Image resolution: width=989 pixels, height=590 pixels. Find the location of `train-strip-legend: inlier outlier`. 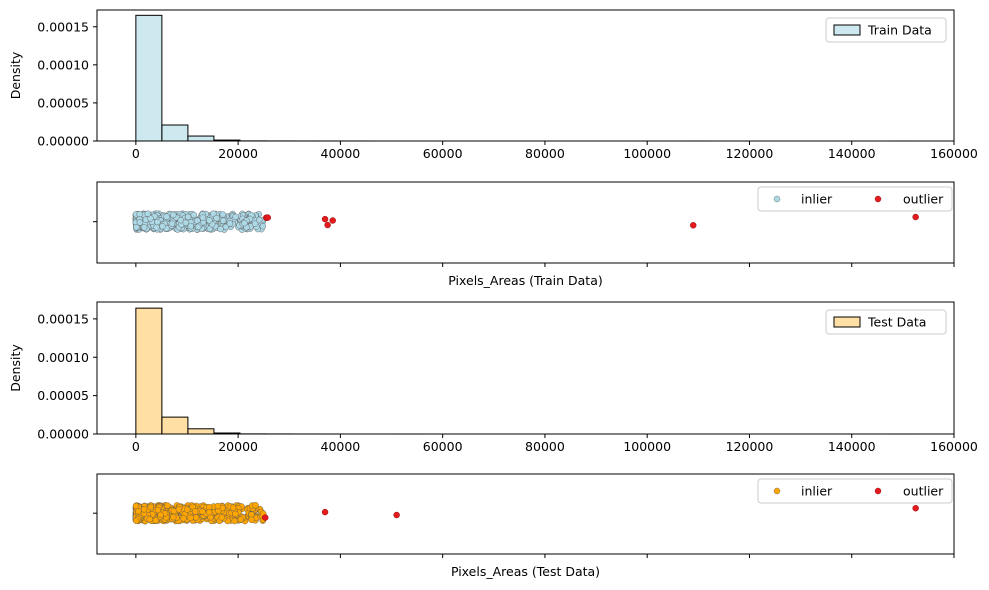

train-strip-legend: inlier outlier is located at coordinates (855, 199).